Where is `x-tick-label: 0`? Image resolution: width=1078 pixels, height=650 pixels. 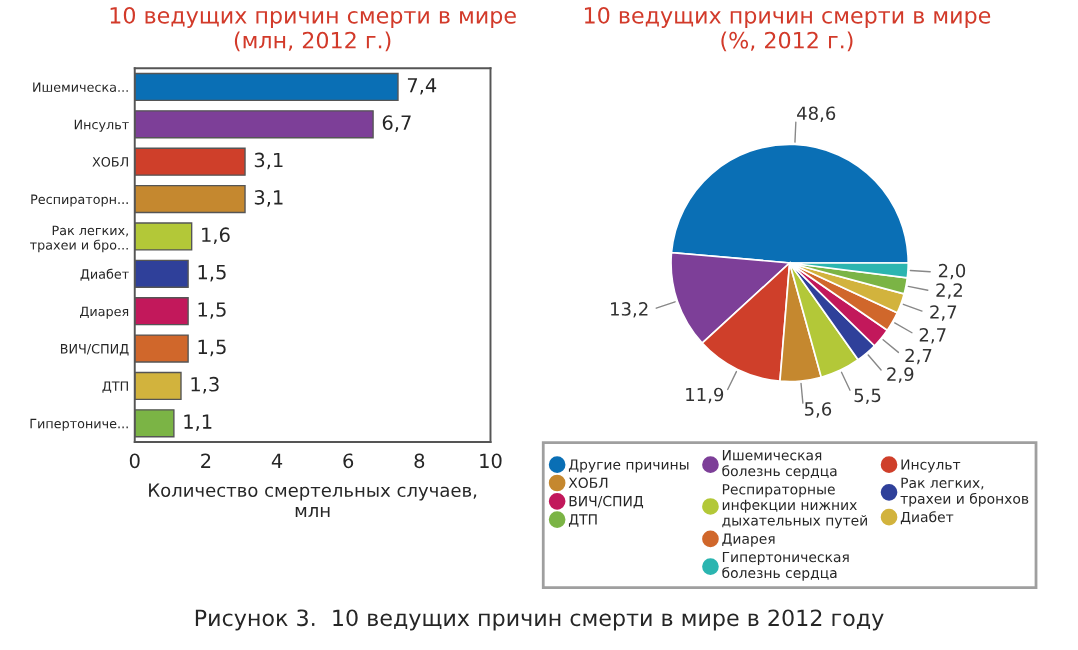
x-tick-label: 0 is located at coordinates (134, 461).